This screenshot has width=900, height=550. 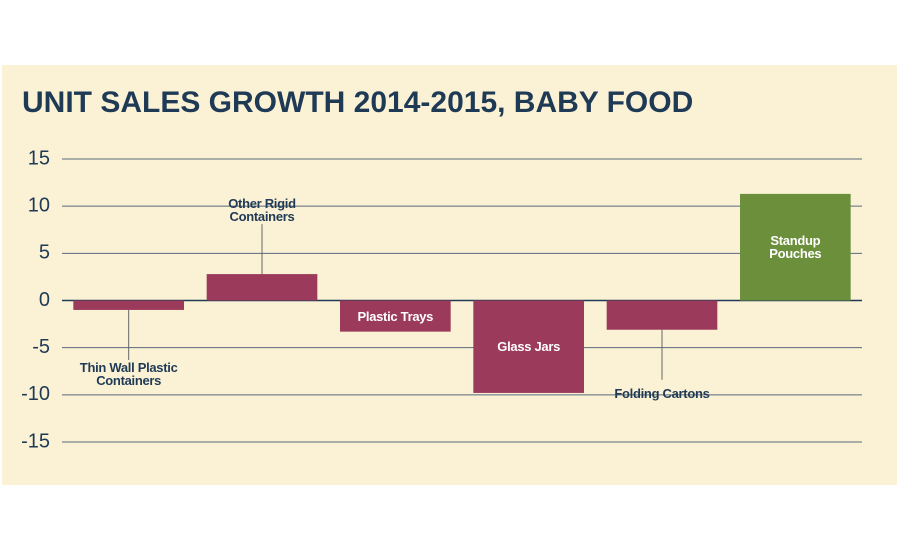 I want to click on data-label-box: Other Rigid Containers, so click(x=262, y=210).